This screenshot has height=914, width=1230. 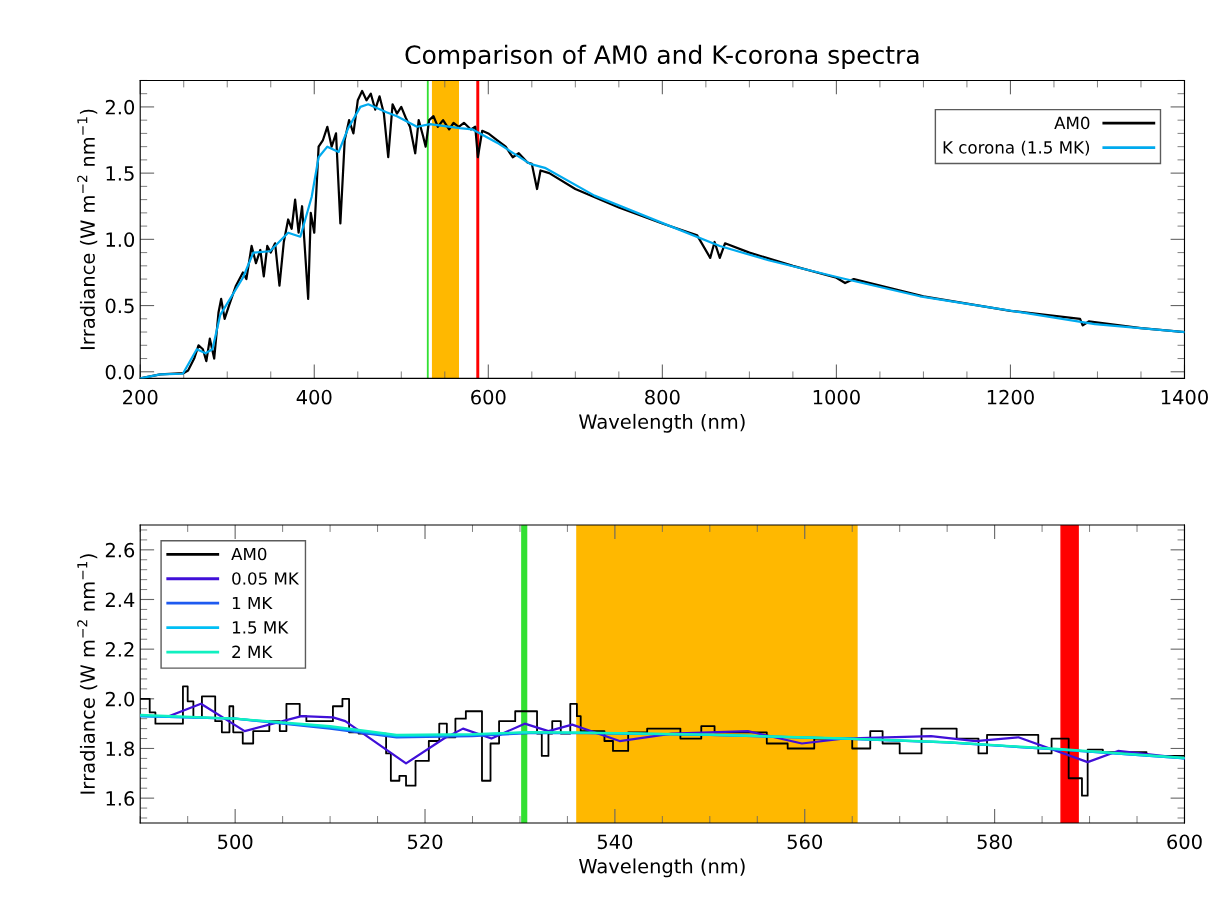 What do you see at coordinates (805, 842) in the screenshot?
I see `x-tick-label: 560` at bounding box center [805, 842].